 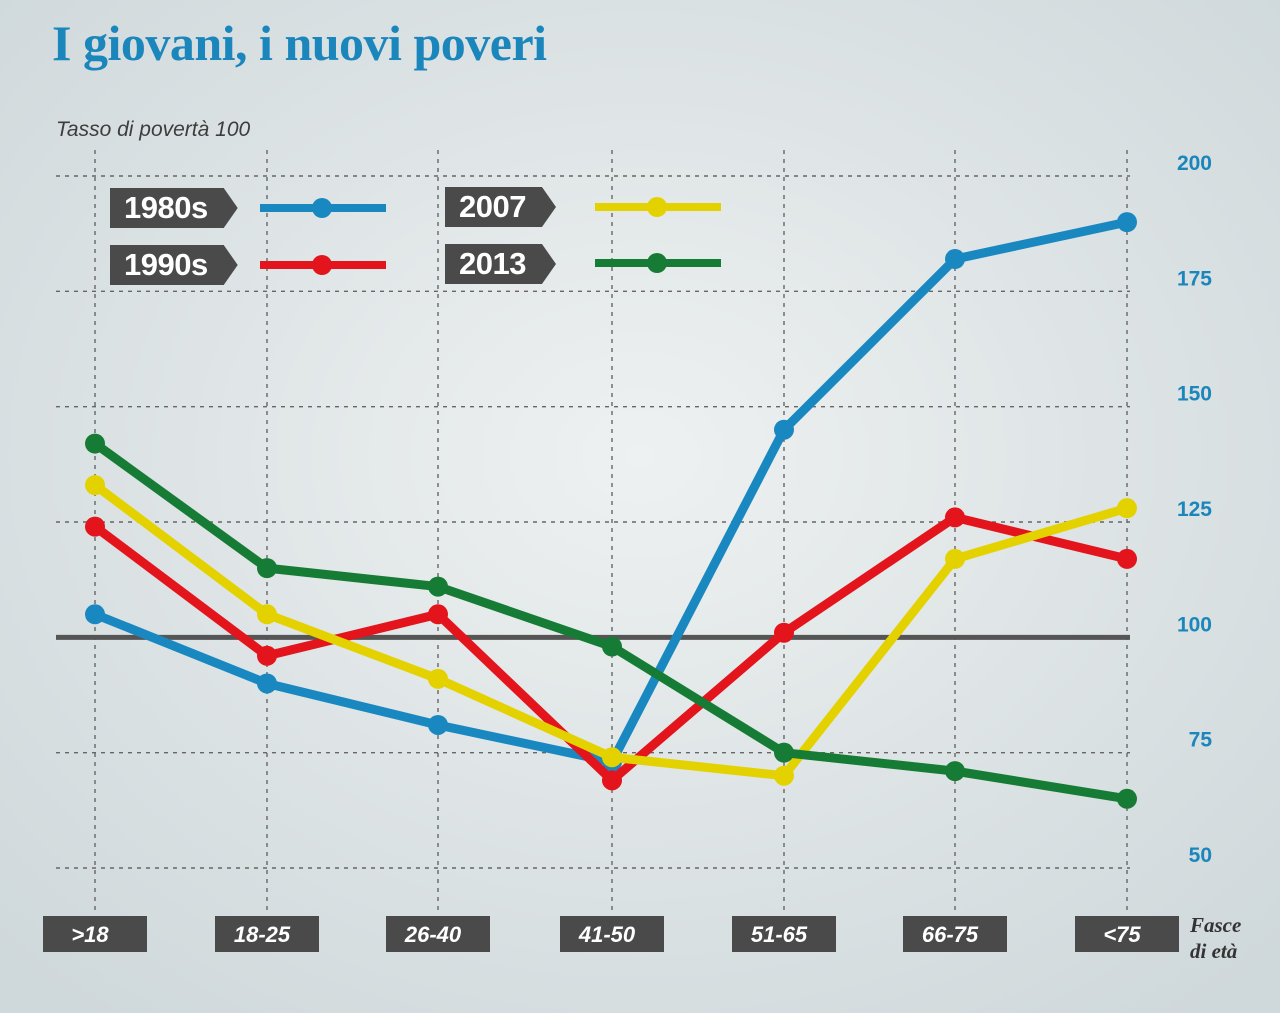 What do you see at coordinates (90, 934) in the screenshot?
I see `x-tick-label-18: >18` at bounding box center [90, 934].